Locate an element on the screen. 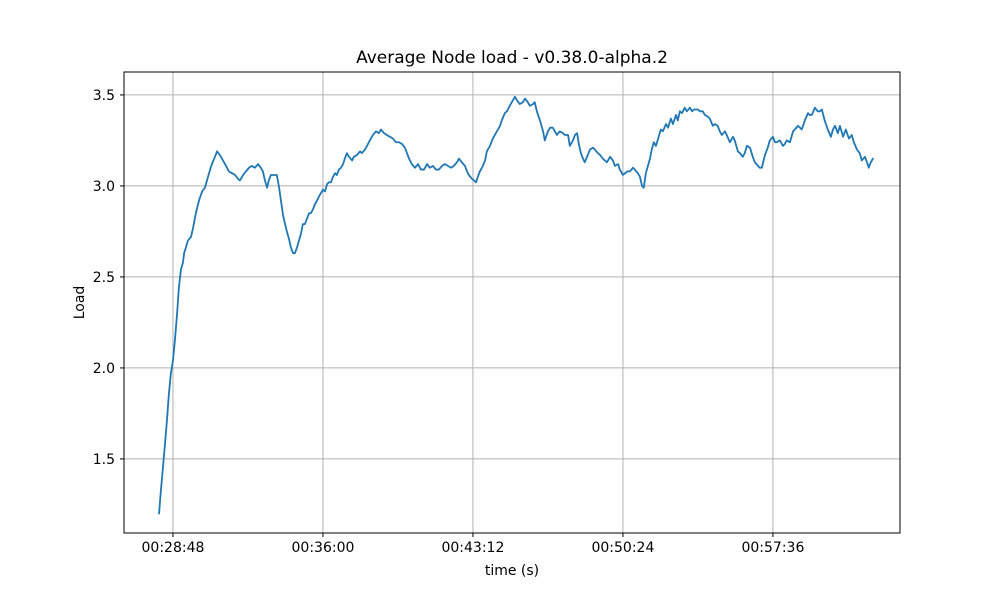 The height and width of the screenshot is (600, 1000). y-tick-label: 3.0 is located at coordinates (104, 187).